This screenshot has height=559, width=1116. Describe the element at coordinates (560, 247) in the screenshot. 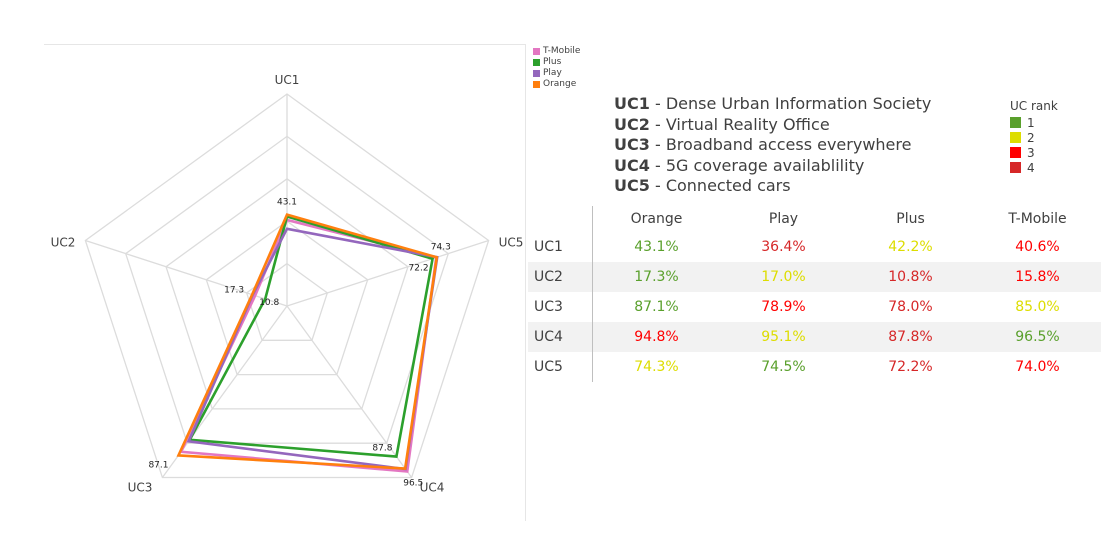

I see `row-header: UC1` at that location.